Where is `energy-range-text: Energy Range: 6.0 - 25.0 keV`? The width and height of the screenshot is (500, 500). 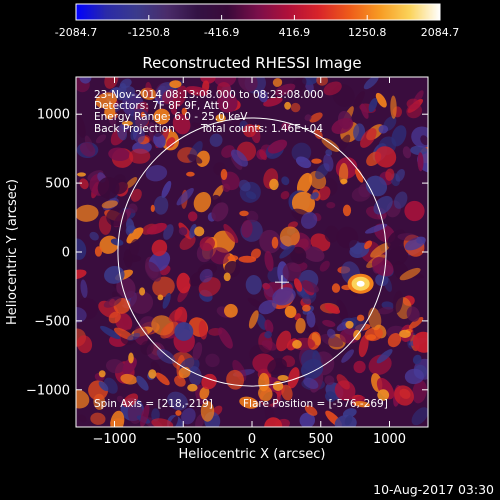
energy-range-text: Energy Range: 6.0 - 25.0 keV is located at coordinates (171, 117).